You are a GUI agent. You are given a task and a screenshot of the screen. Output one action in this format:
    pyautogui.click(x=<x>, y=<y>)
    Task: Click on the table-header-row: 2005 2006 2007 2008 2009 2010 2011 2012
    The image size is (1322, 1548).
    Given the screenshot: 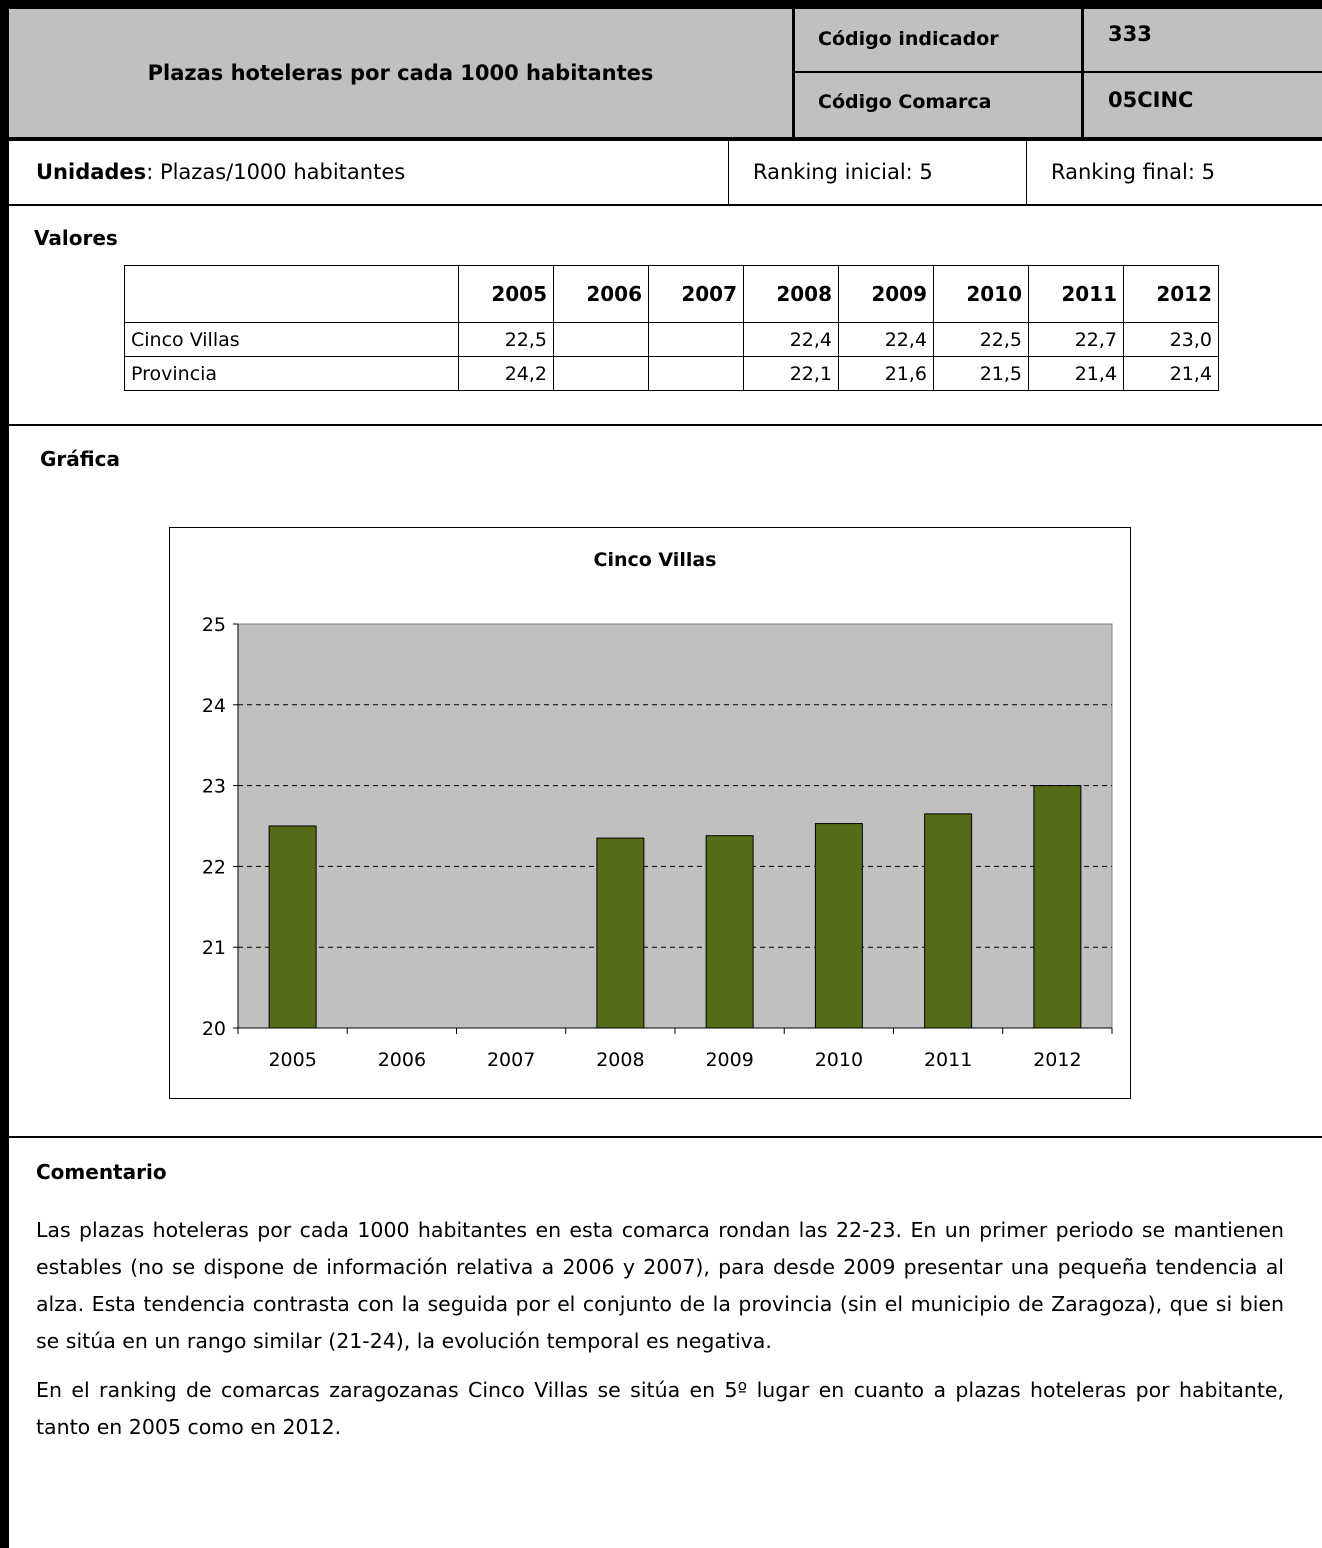 What is the action you would take?
    pyautogui.click(x=671, y=294)
    